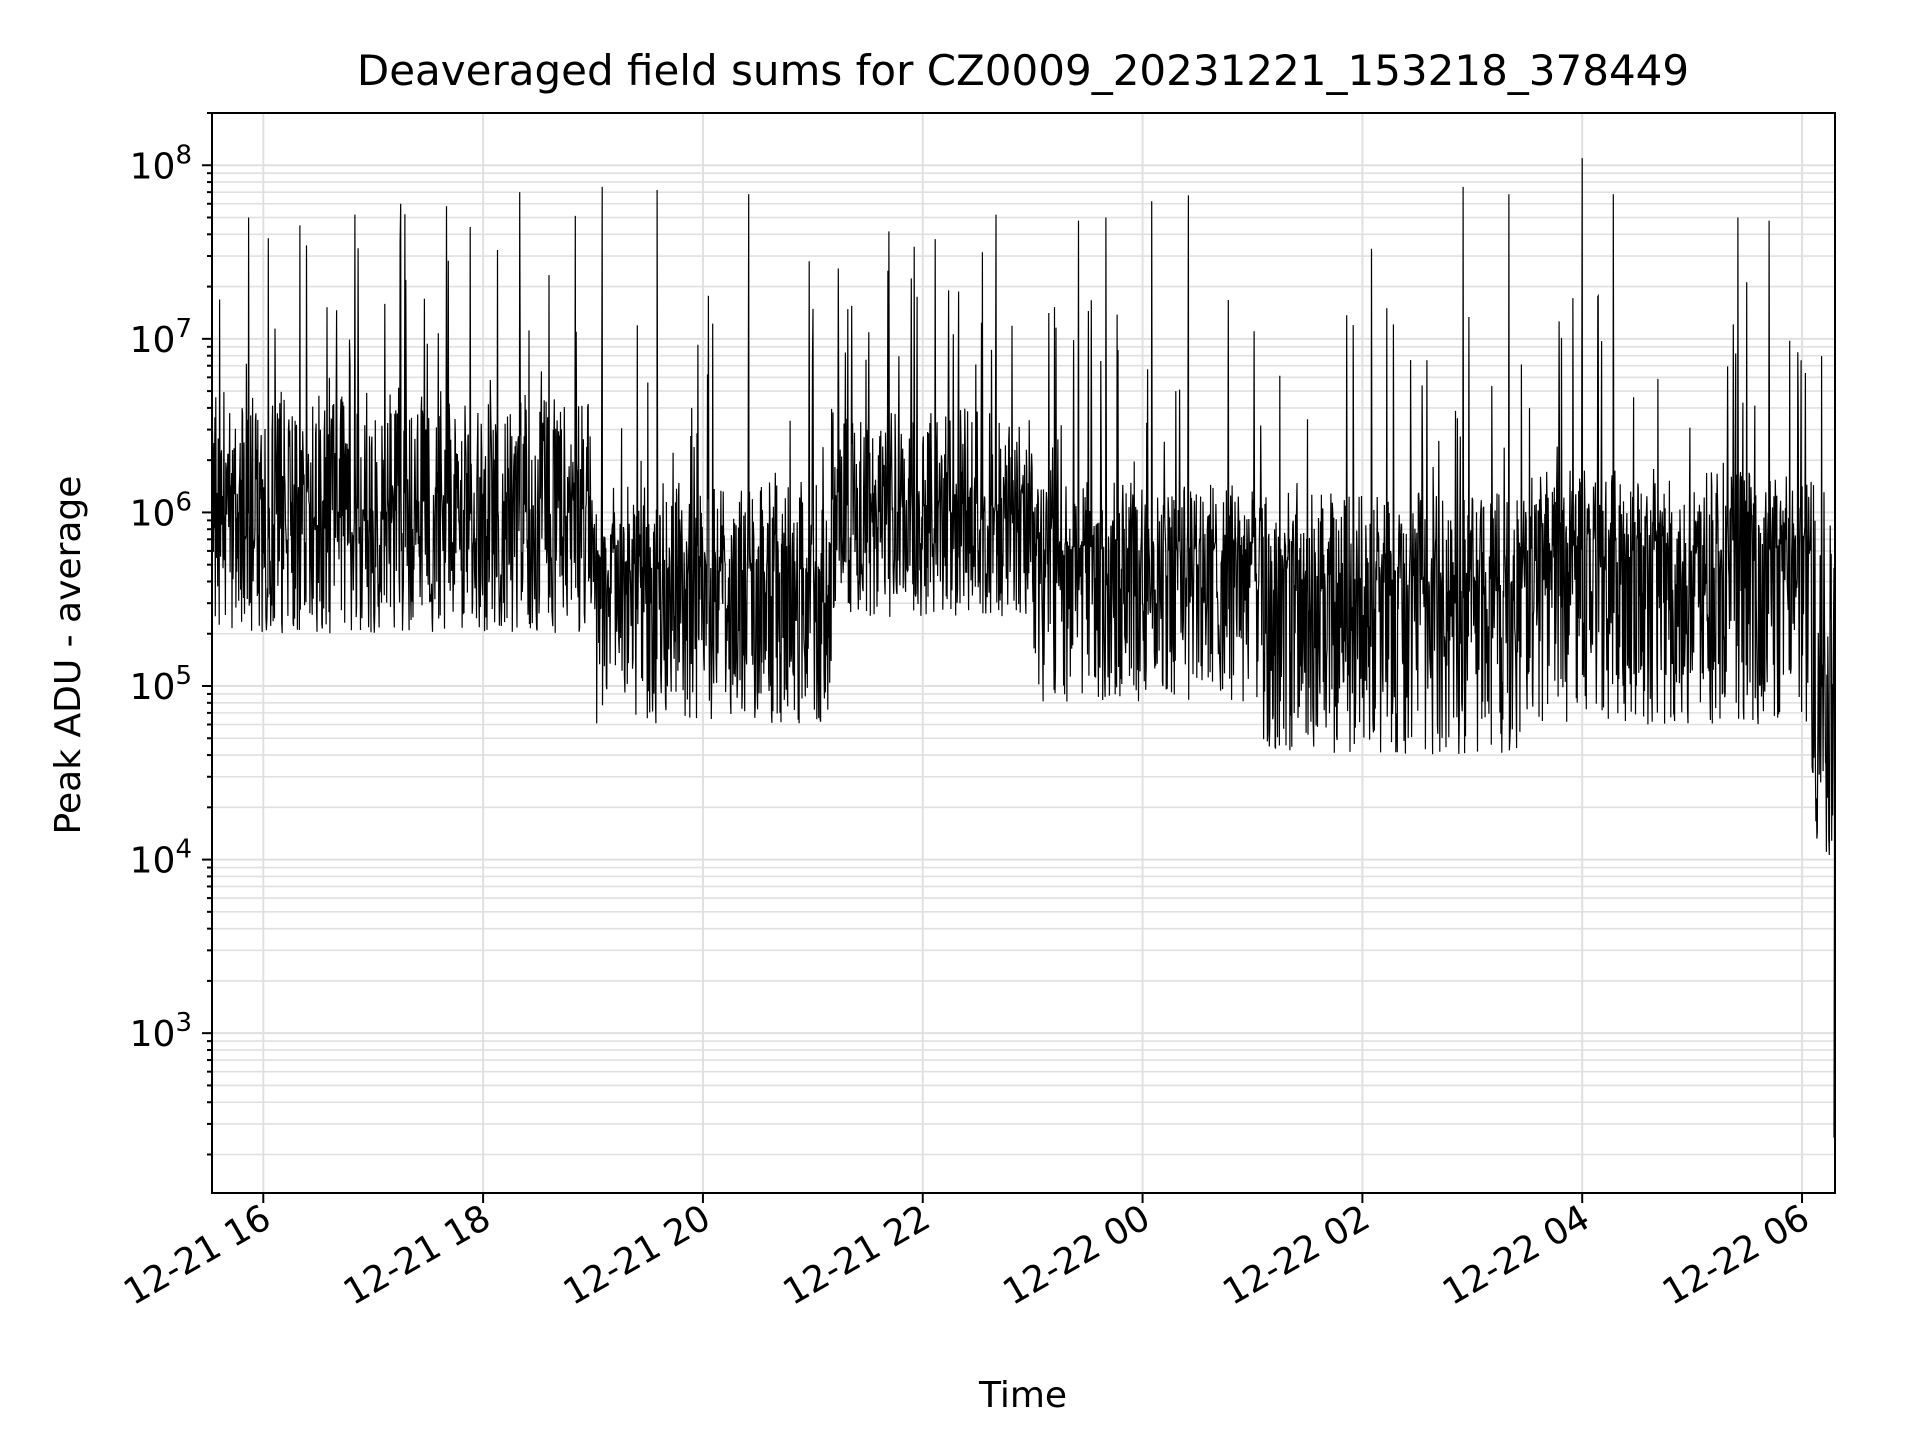 The width and height of the screenshot is (1920, 1440). I want to click on y-tick-label: 10⁵, so click(161, 684).